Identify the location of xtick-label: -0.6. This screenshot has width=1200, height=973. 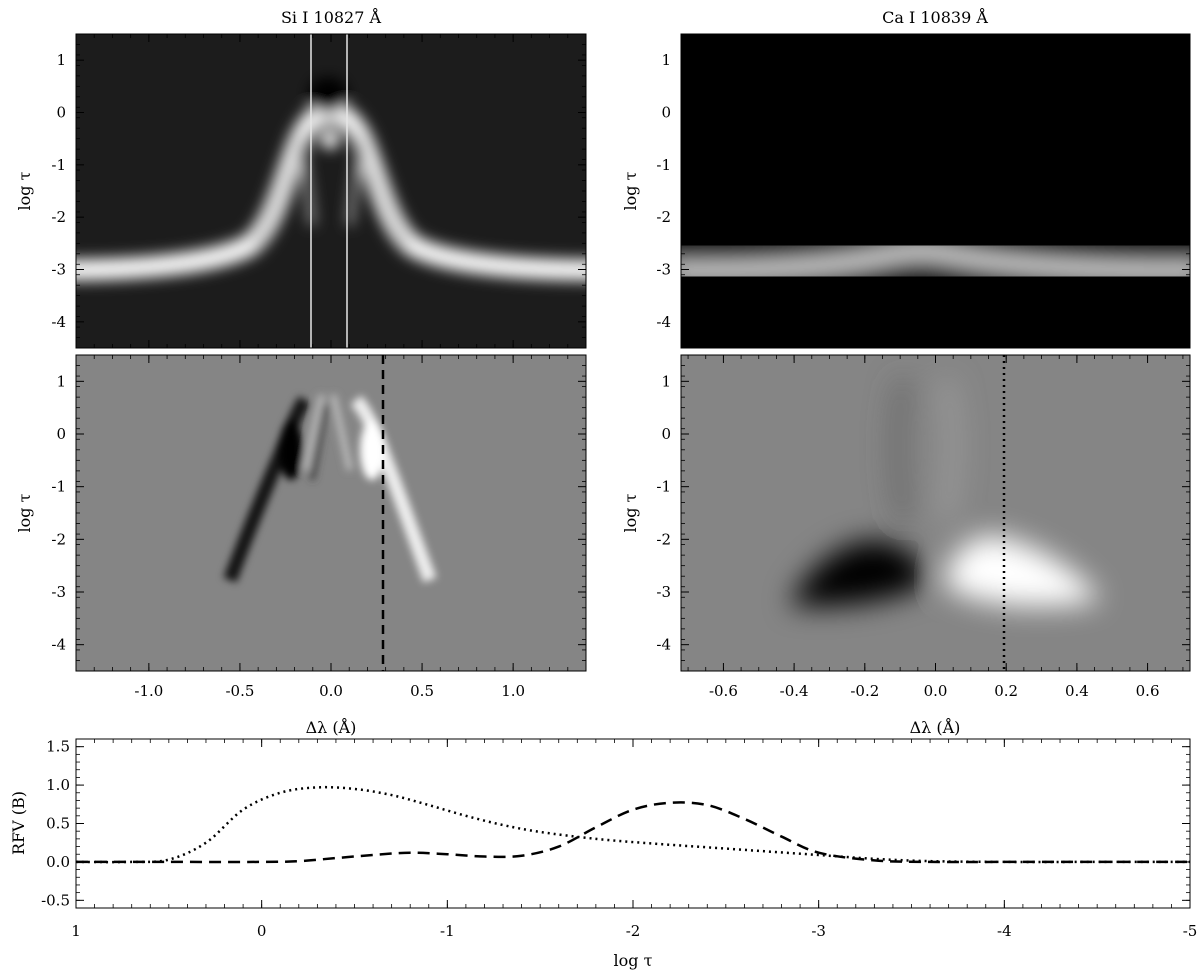
(723, 691).